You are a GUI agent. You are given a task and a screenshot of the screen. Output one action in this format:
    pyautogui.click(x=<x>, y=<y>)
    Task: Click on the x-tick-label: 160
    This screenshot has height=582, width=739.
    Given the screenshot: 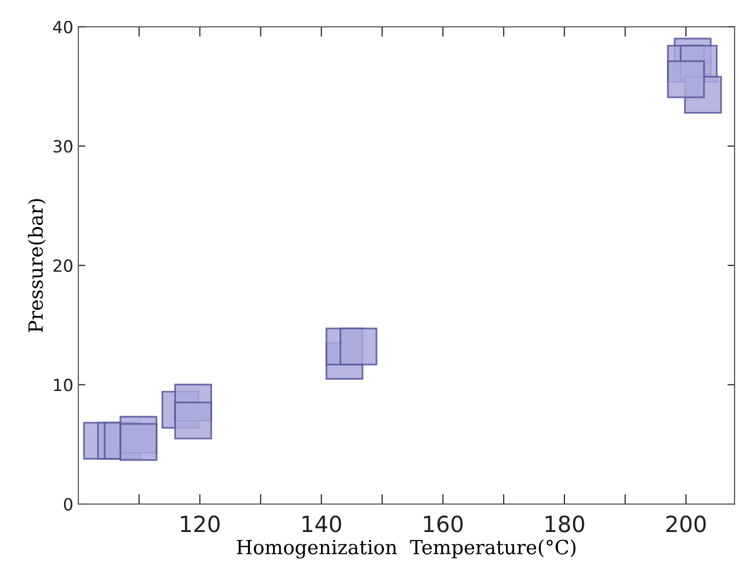 What is the action you would take?
    pyautogui.click(x=443, y=524)
    